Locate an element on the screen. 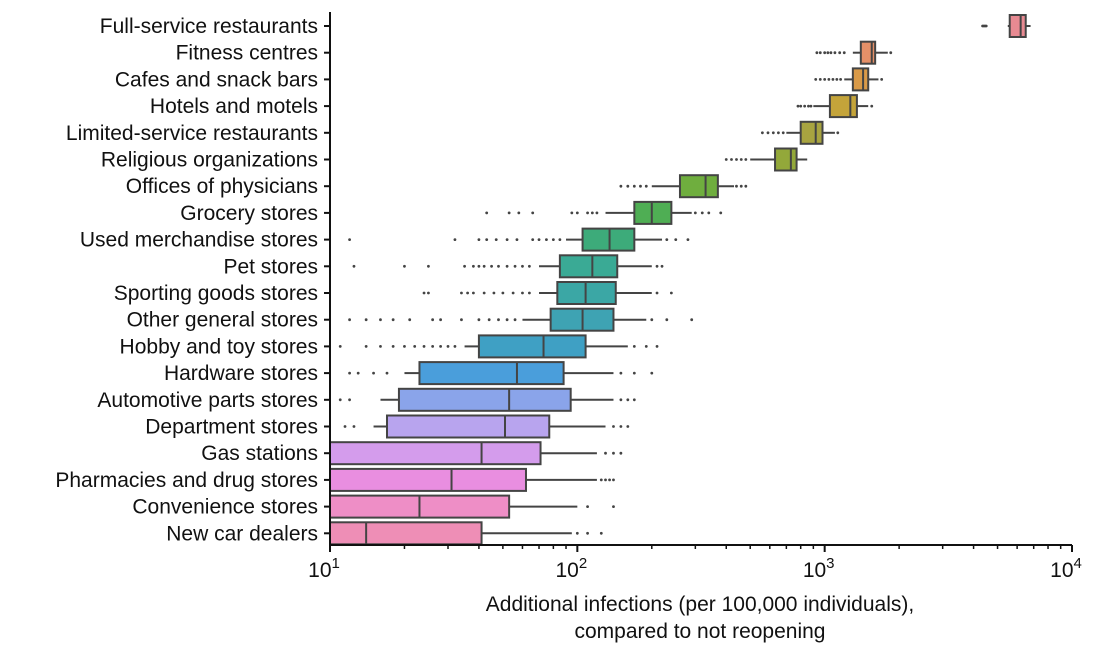 This screenshot has width=1100, height=666. category-label: Full-service restaurants is located at coordinates (209, 26).